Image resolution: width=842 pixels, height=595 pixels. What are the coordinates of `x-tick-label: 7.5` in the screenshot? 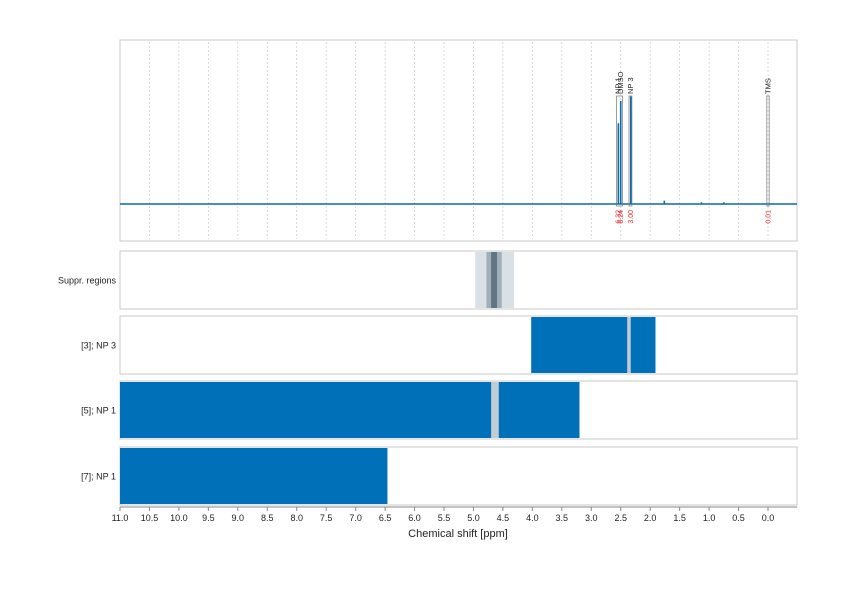 It's located at (326, 518).